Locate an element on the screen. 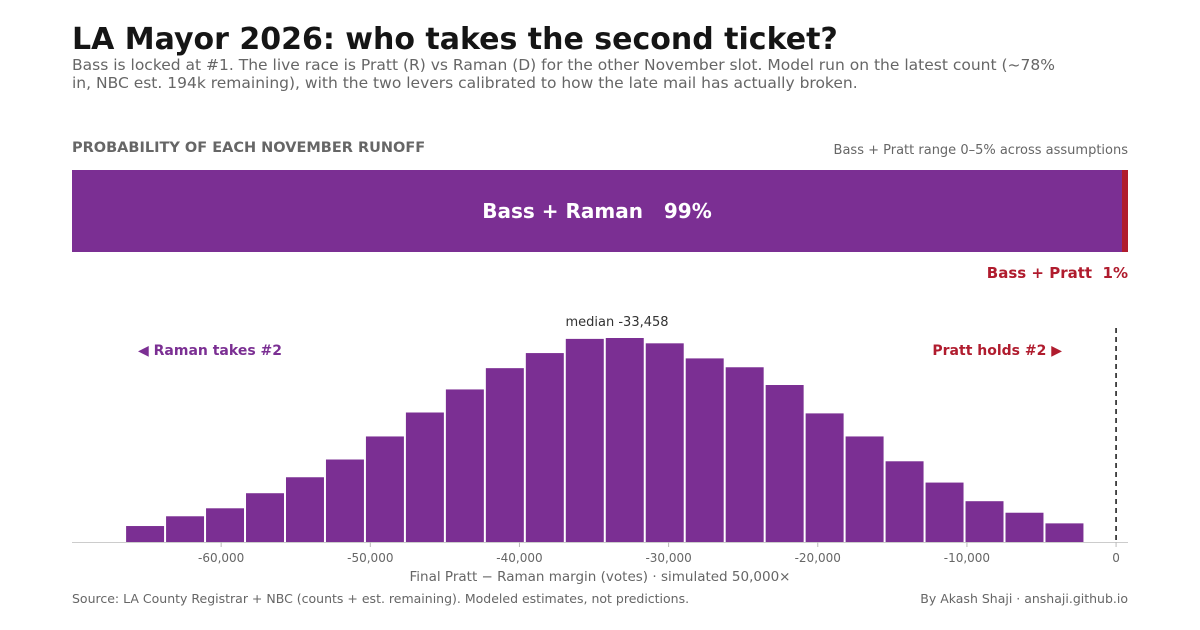 This screenshot has height=630, width=1200. x-tick-label: -40,000 is located at coordinates (519, 558).